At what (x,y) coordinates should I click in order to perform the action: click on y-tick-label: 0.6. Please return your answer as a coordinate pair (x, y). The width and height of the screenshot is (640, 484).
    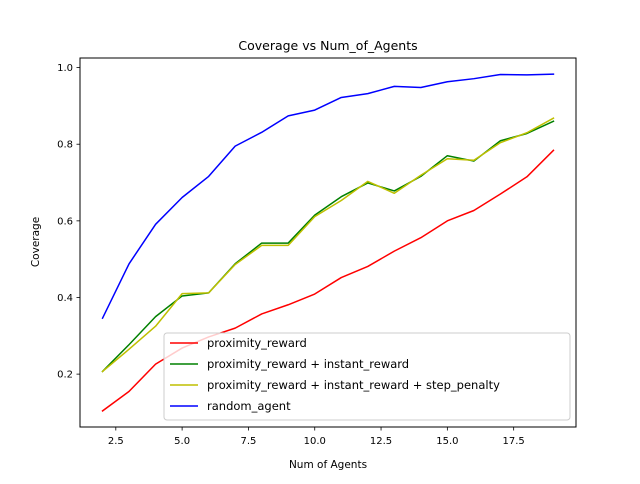
    Looking at the image, I should click on (65, 221).